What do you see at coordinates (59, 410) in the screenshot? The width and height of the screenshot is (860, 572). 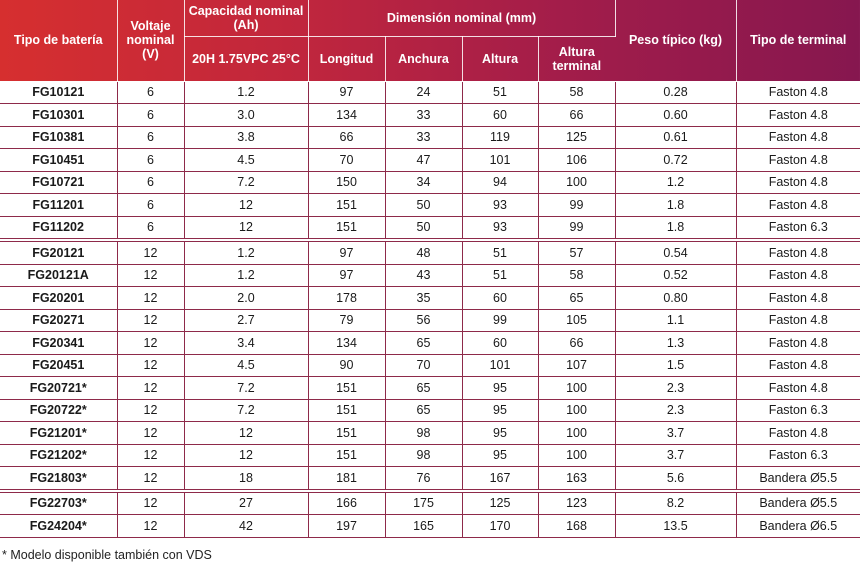 I see `model-cell: FG20722*` at bounding box center [59, 410].